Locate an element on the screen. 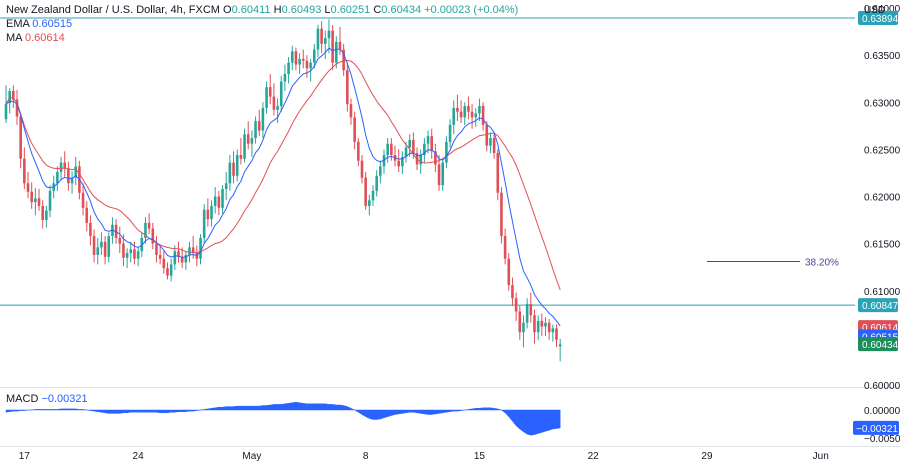  ma-legend: MA 0.60614 is located at coordinates (35, 38).